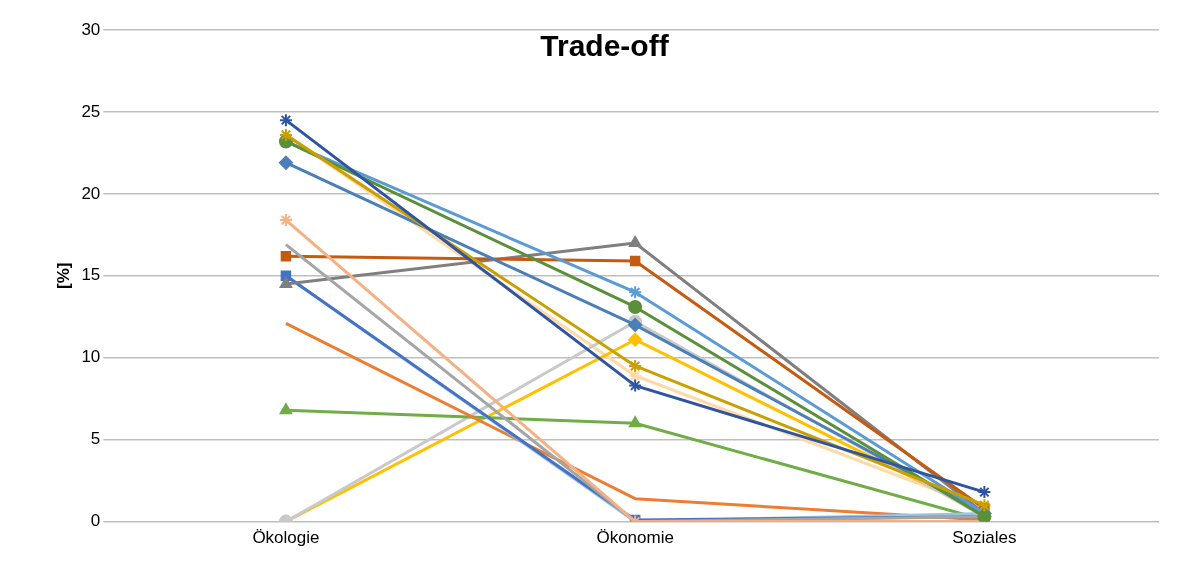 The image size is (1184, 581). I want to click on x-tick-label: Ökologie, so click(286, 538).